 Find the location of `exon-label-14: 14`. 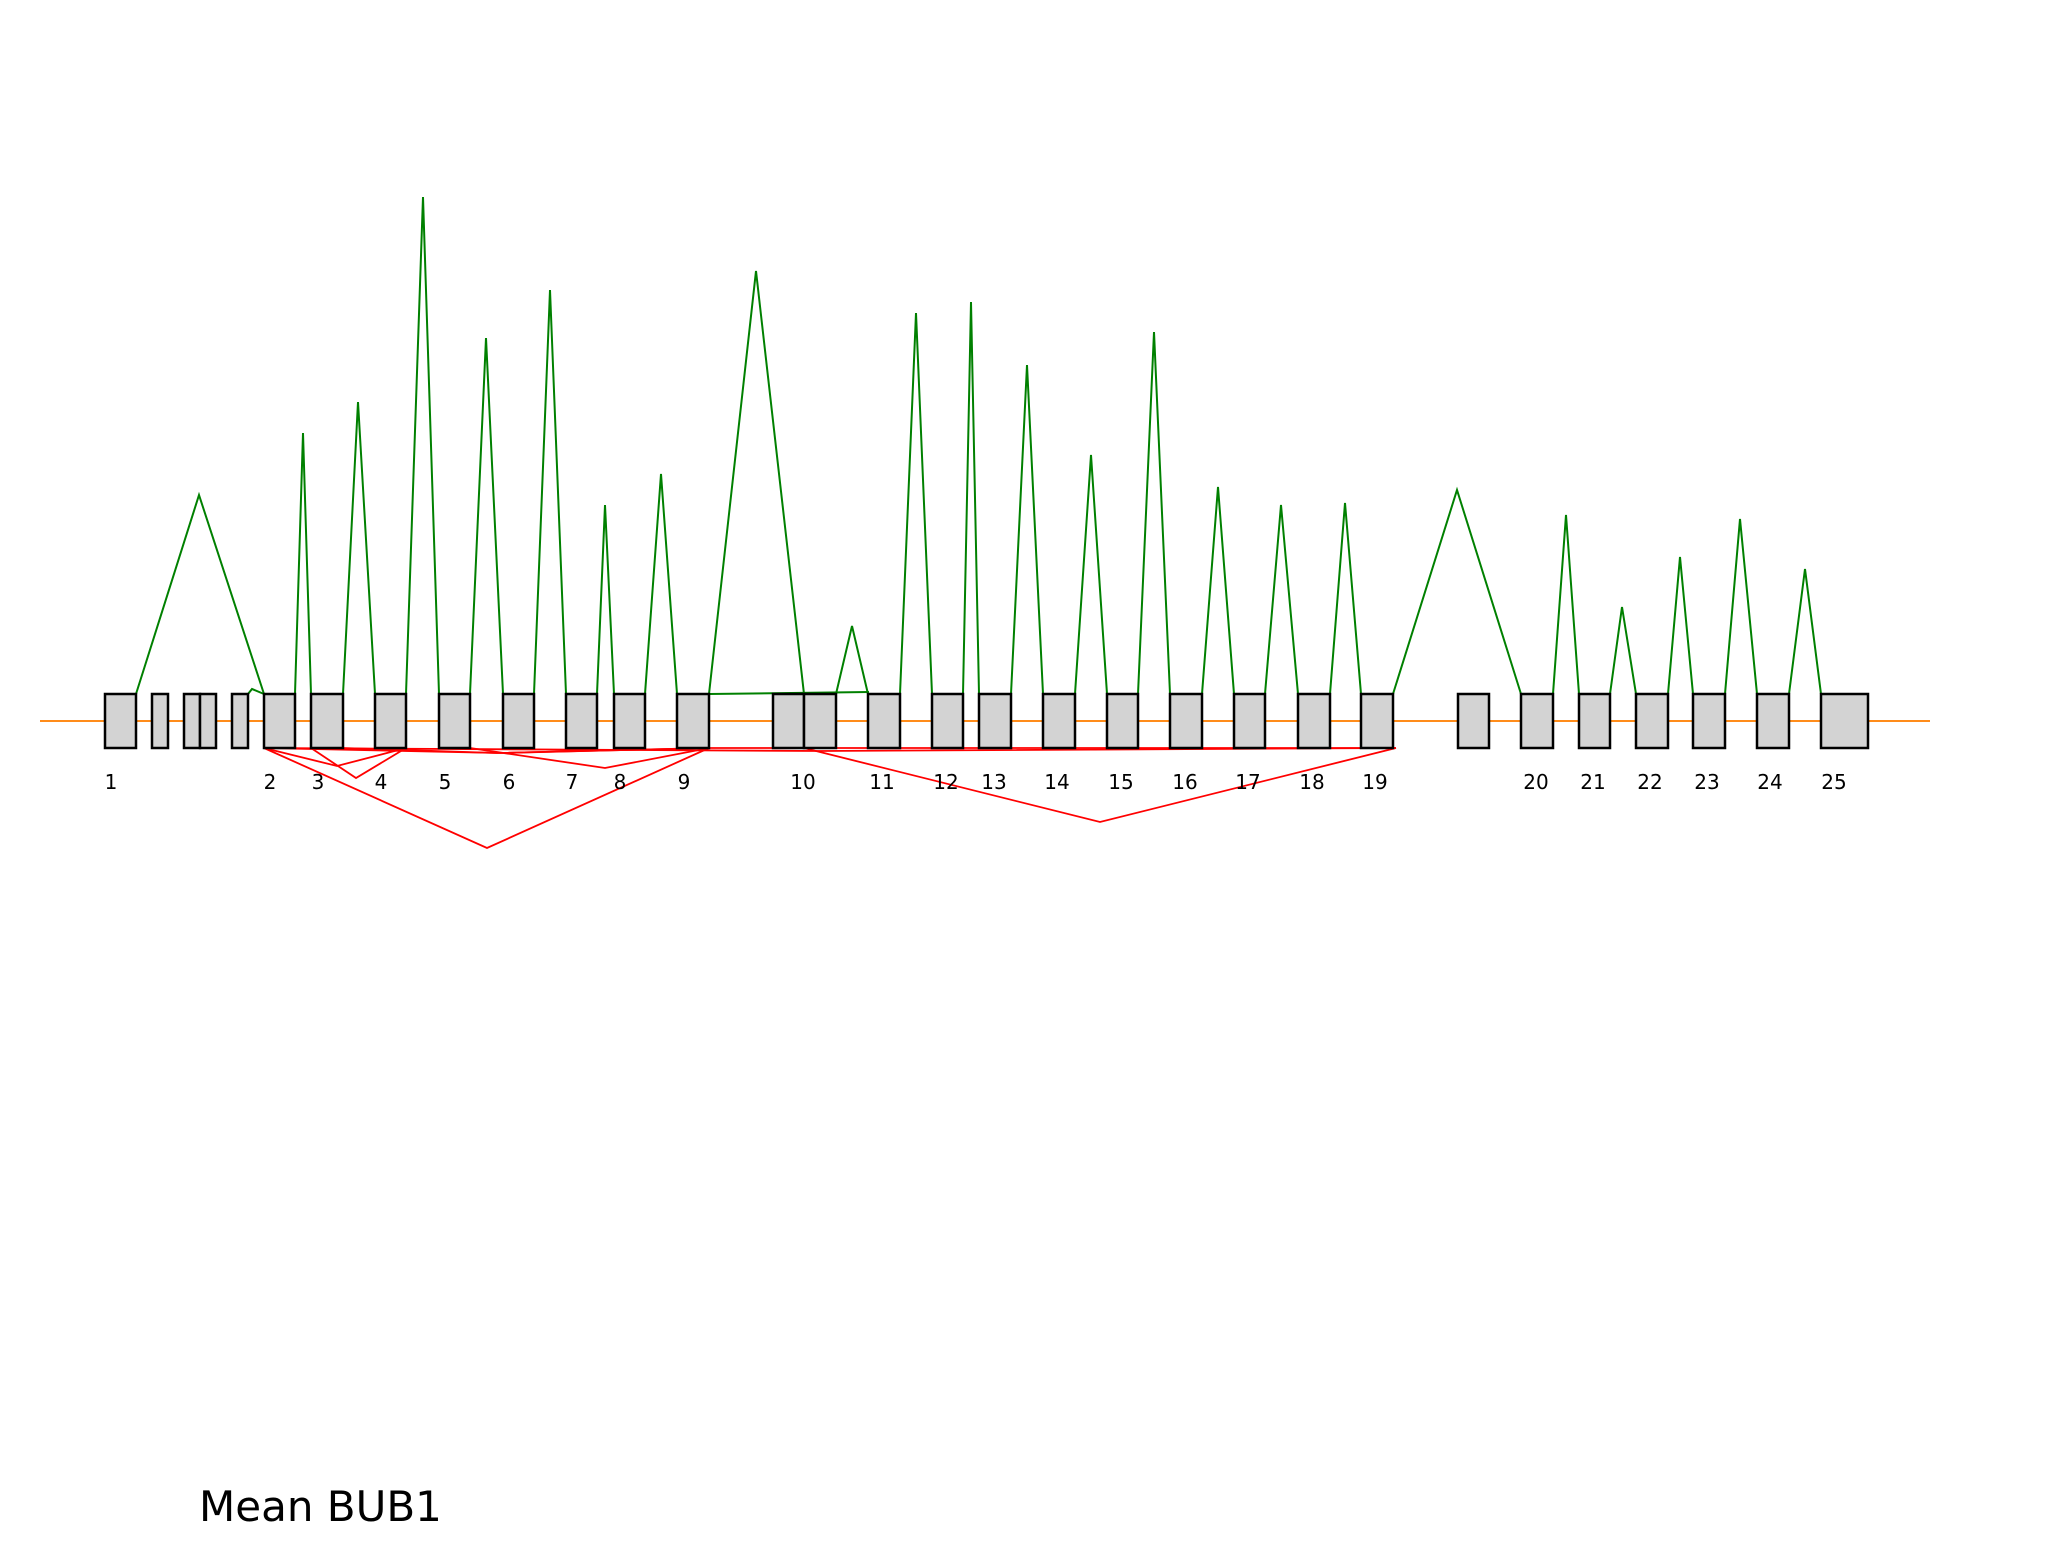

exon-label-14: 14 is located at coordinates (1056, 782).